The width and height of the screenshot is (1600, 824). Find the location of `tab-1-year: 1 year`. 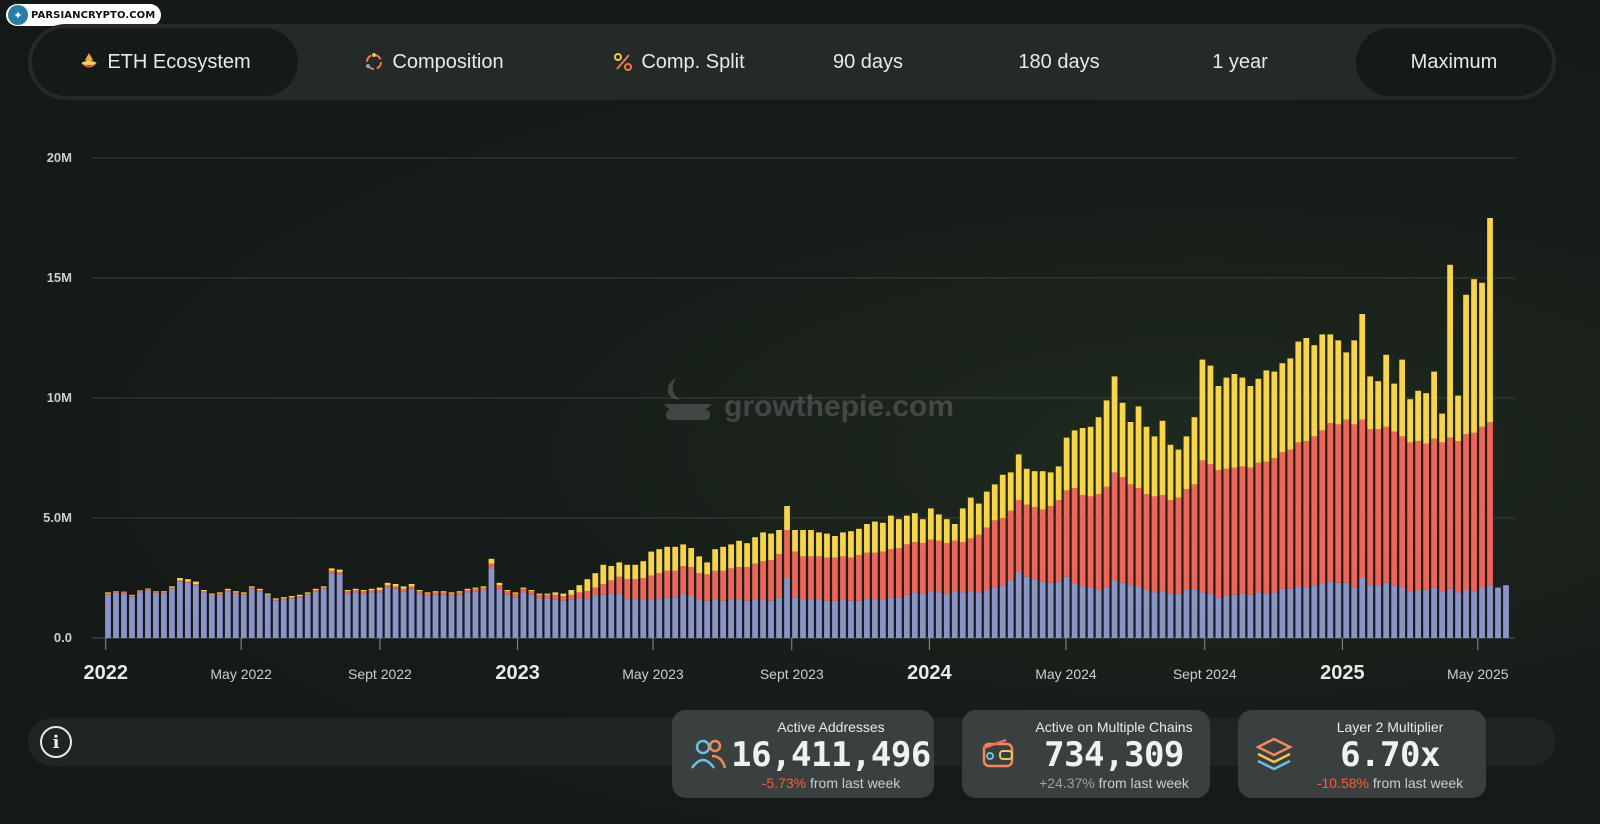

tab-1-year: 1 year is located at coordinates (1240, 62).